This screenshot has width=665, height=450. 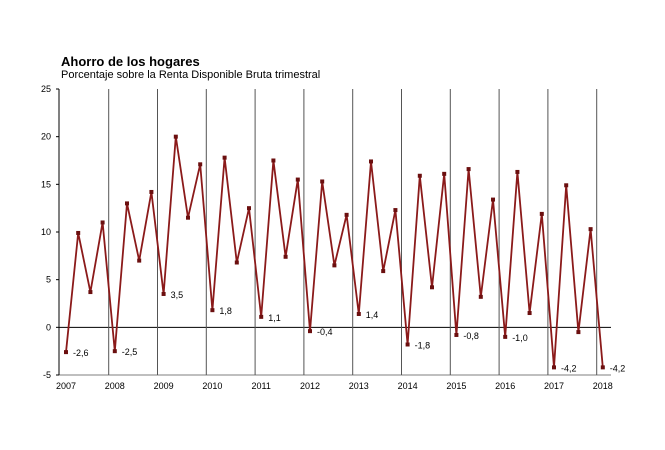 What do you see at coordinates (554, 386) in the screenshot?
I see `x-tick-label: 2017` at bounding box center [554, 386].